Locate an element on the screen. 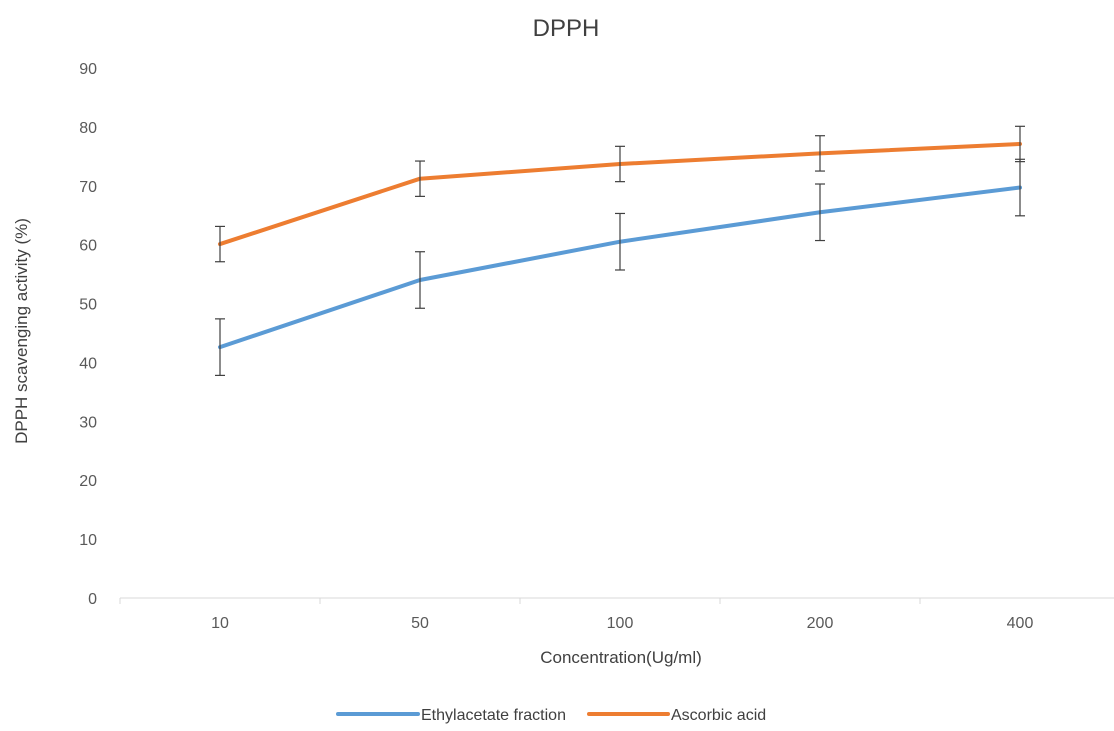  y-tick-label: 80 is located at coordinates (88, 128).